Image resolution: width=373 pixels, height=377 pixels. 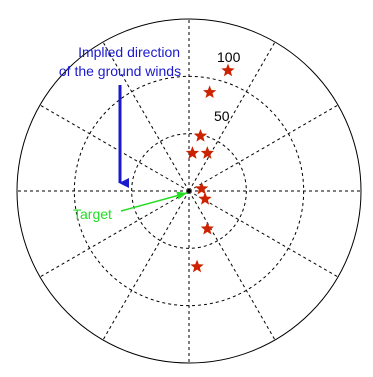 What do you see at coordinates (129, 52) in the screenshot?
I see `wind-annotation-line-1: Implied direction` at bounding box center [129, 52].